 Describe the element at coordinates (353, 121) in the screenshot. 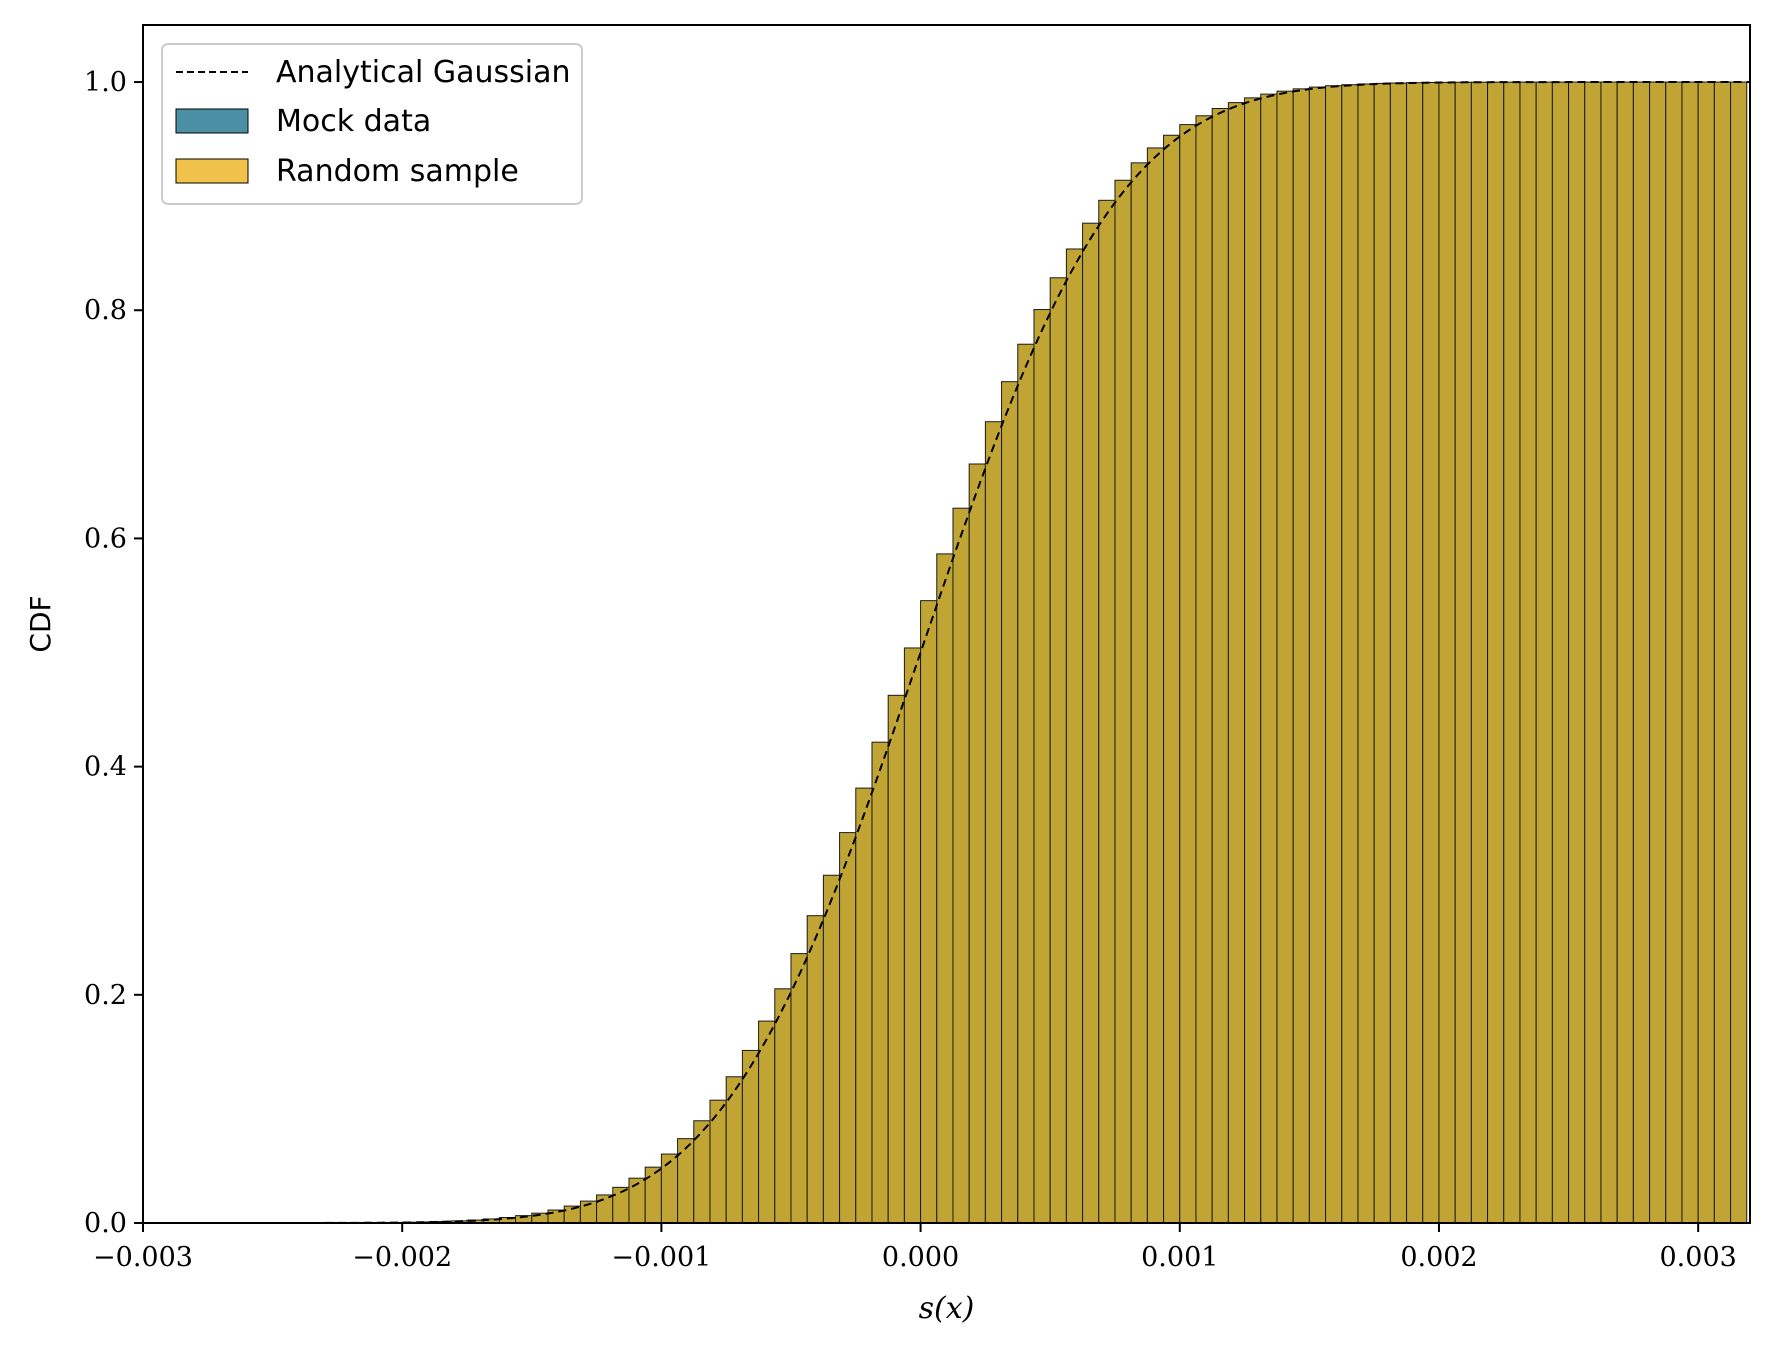

I see `legend-label-mock-data: Mock data` at that location.